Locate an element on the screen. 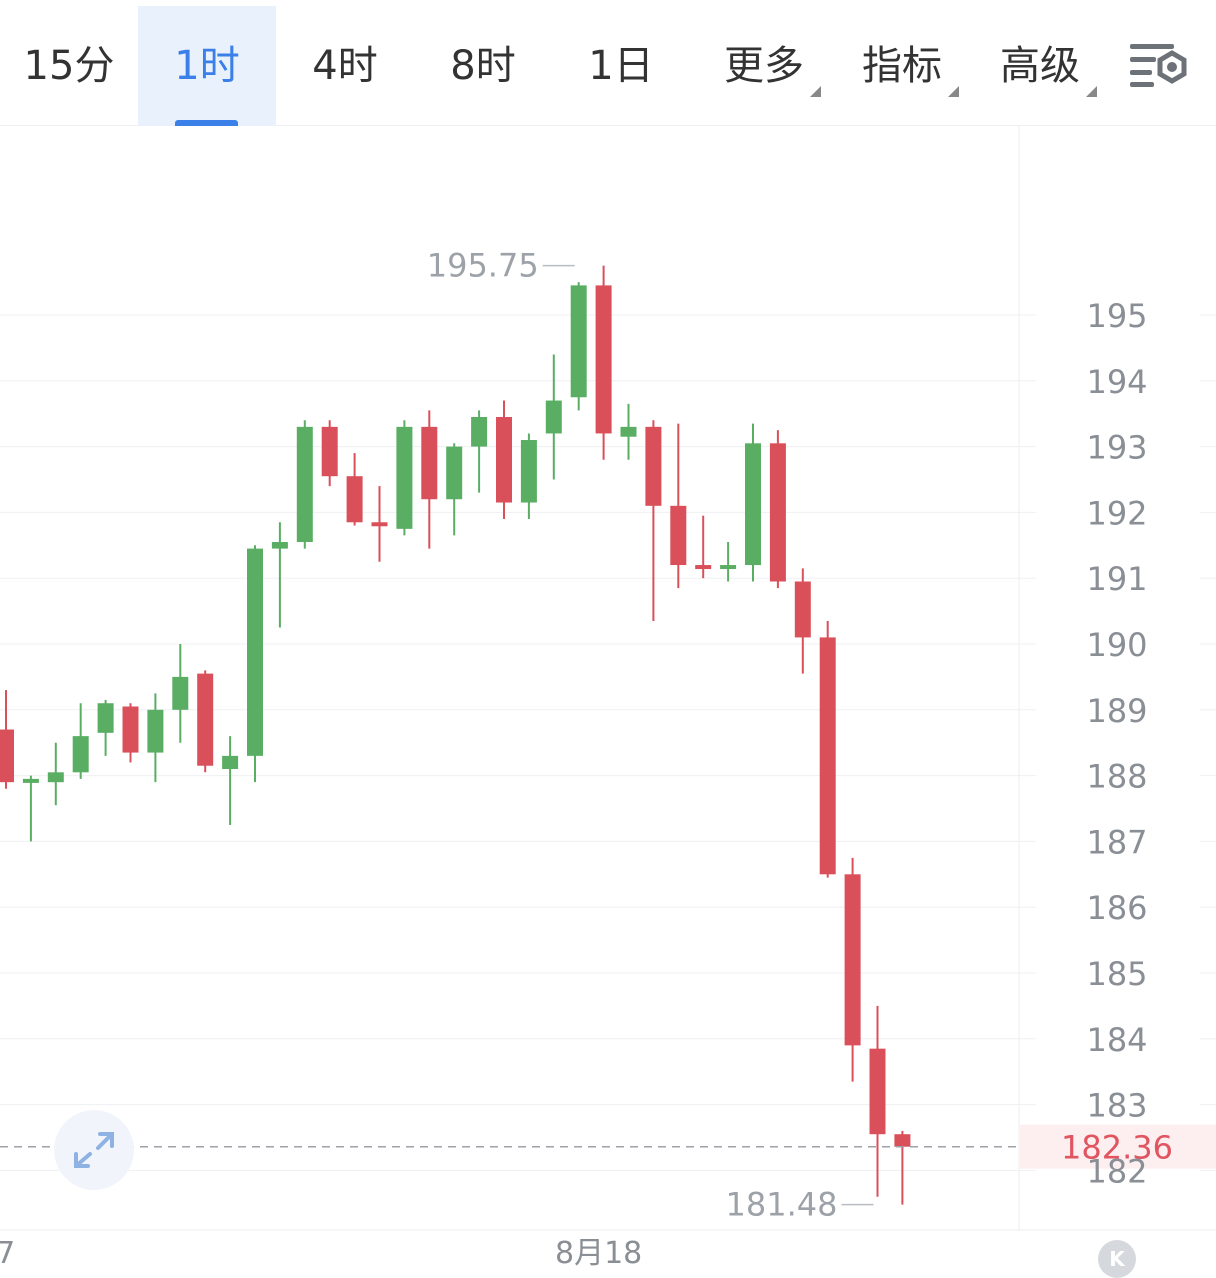  y-tick-label: 186 is located at coordinates (1116, 908).